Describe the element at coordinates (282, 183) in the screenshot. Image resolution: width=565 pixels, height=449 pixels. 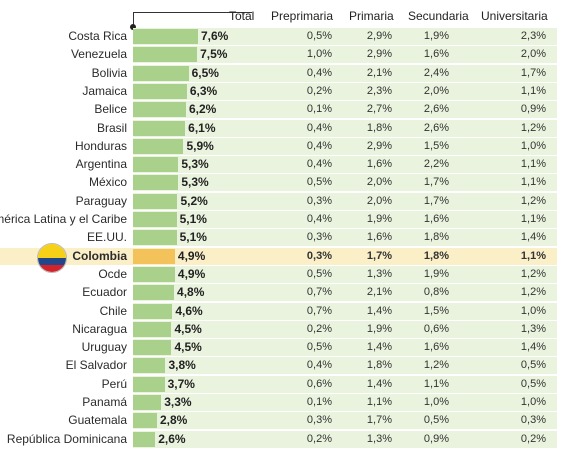
I see `table-row: México 5,3% 0,5% 2,0% 1,7% 1,1%` at that location.